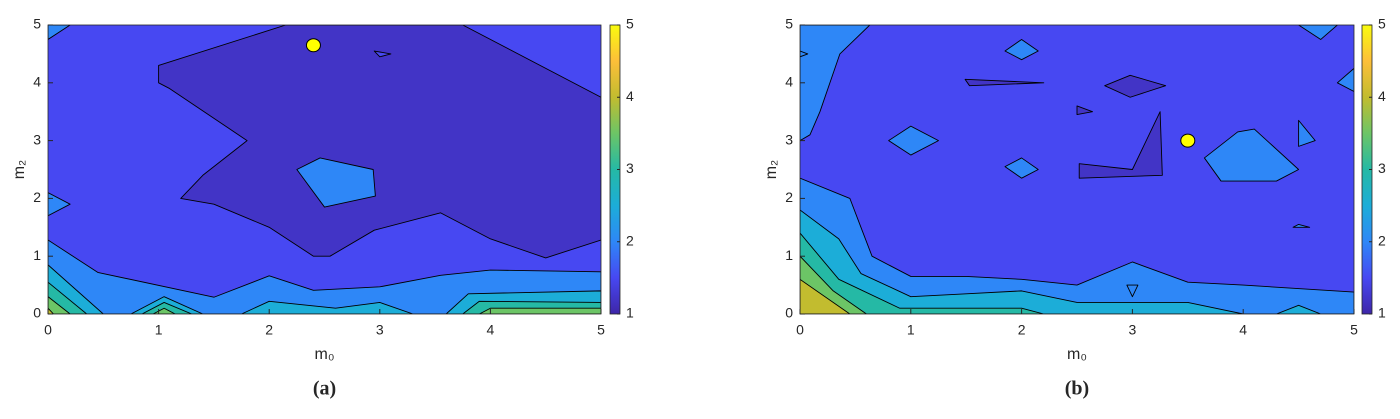 The width and height of the screenshot is (1400, 419). What do you see at coordinates (324, 389) in the screenshot?
I see `panel-caption: (a)` at bounding box center [324, 389].